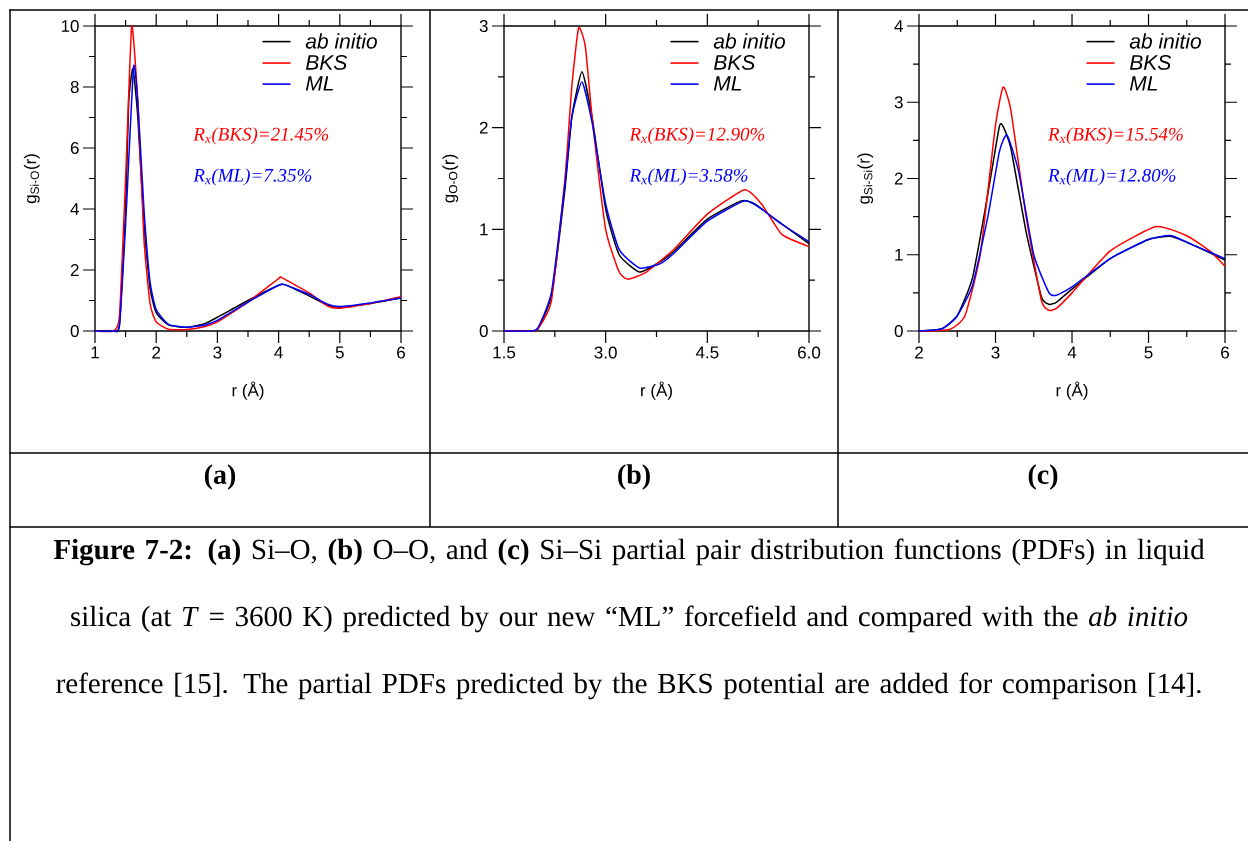  Describe the element at coordinates (70, 26) in the screenshot. I see `y-tick-label: 10` at that location.